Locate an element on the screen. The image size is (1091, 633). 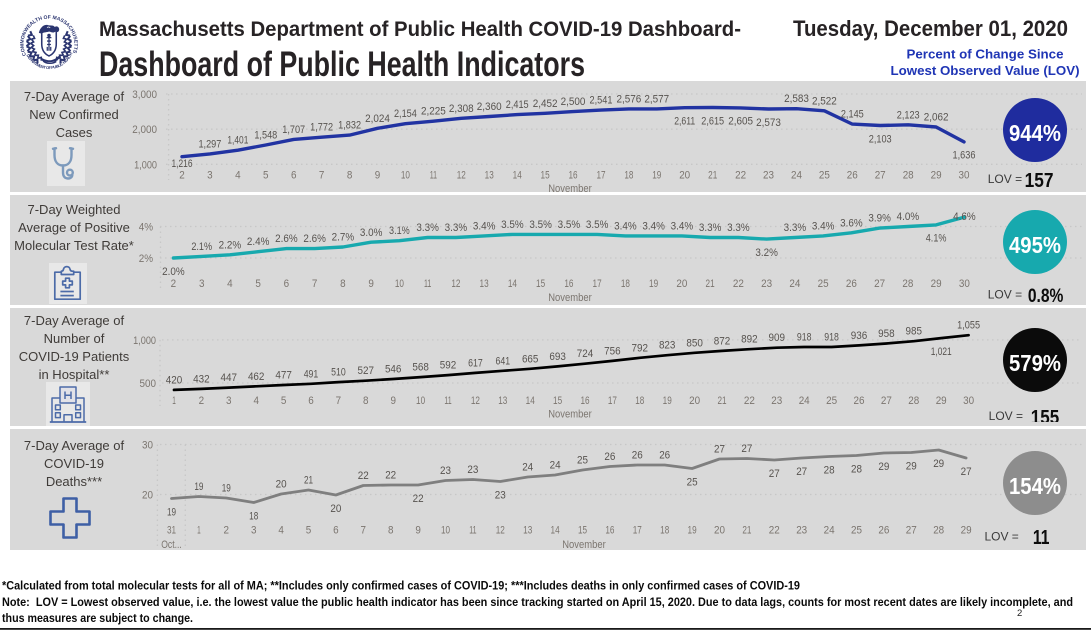
svg-text: 31 is located at coordinates (171, 531).